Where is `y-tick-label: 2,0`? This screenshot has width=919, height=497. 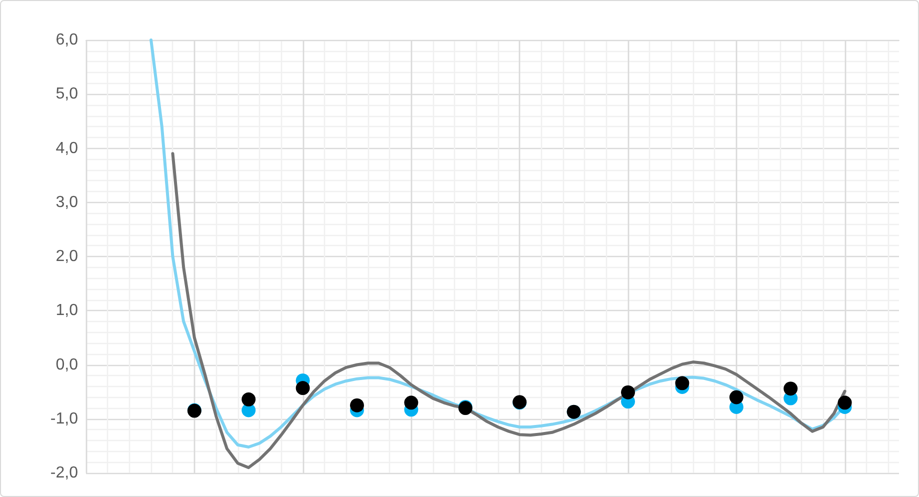
y-tick-label: 2,0 is located at coordinates (67, 256).